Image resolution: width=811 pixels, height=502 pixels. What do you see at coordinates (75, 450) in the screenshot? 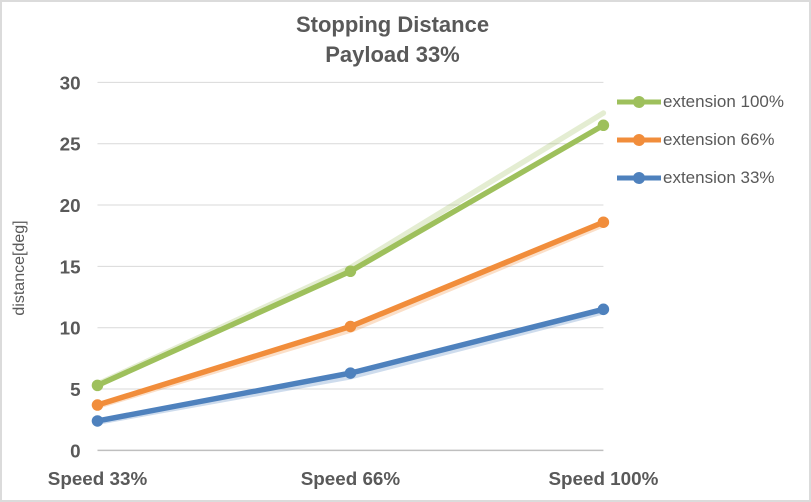
I see `y-tick-label: 0` at bounding box center [75, 450].